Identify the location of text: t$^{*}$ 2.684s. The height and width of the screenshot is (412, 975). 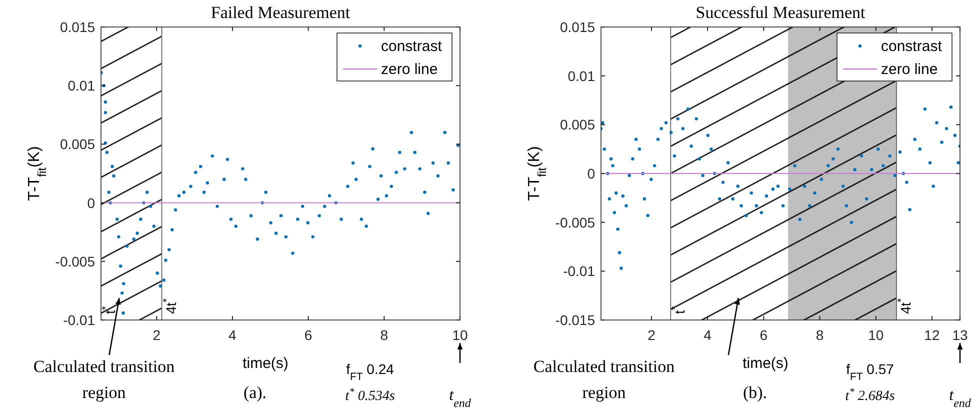
(870, 395).